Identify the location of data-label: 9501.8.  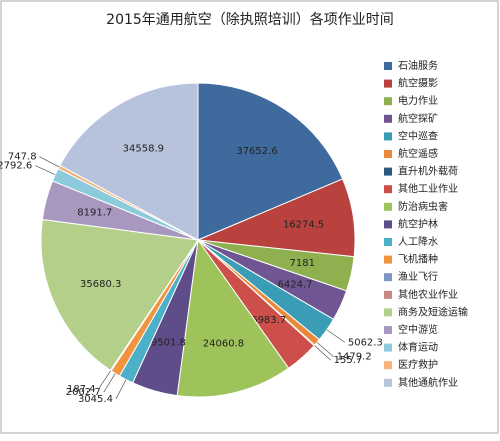
(168, 343).